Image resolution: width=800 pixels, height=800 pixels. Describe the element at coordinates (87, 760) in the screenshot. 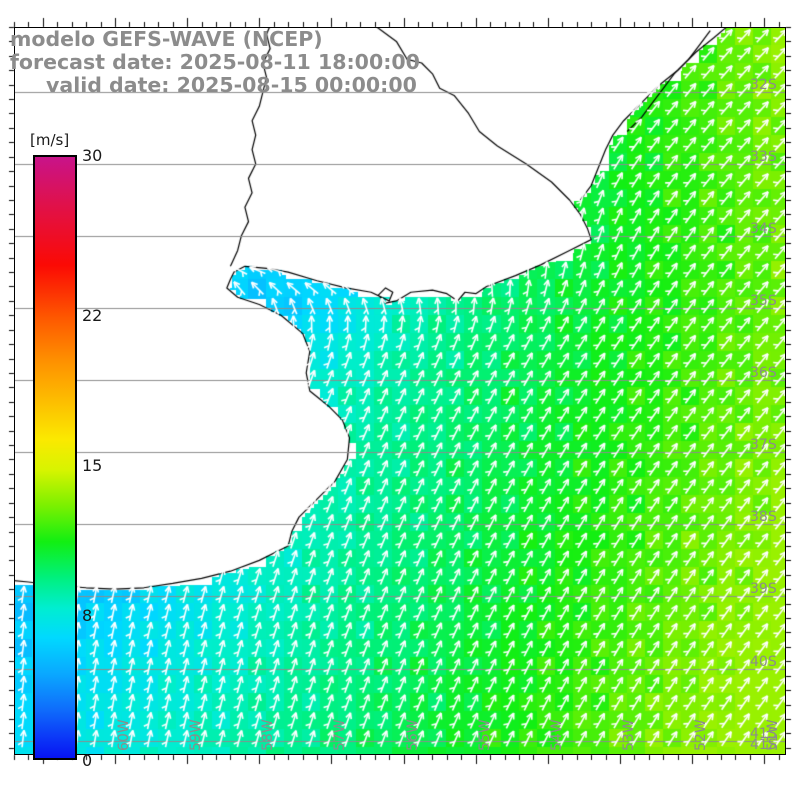

I see `colorbar-tick-label: 0` at that location.